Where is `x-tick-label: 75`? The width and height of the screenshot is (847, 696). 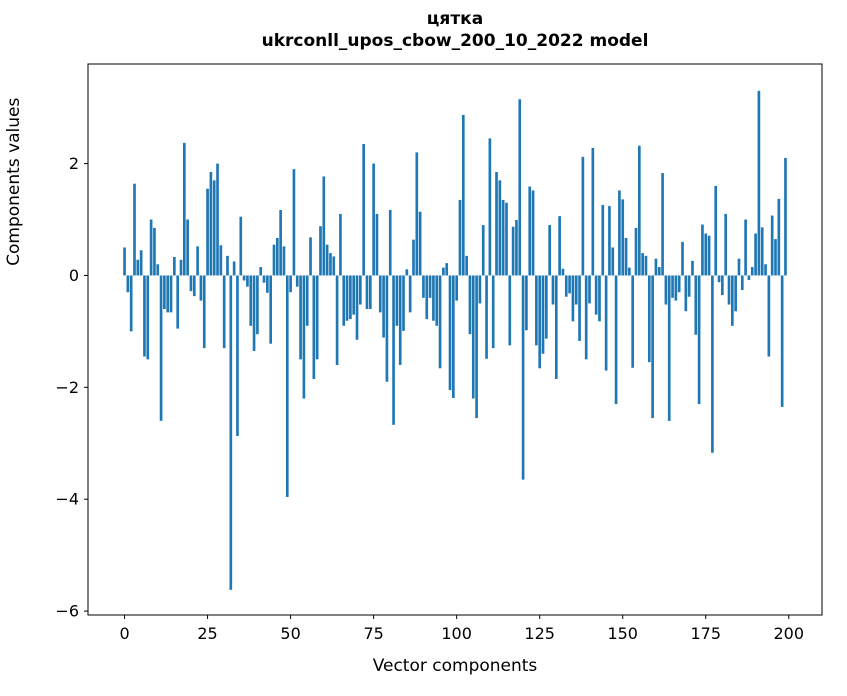
x-tick-label: 75 is located at coordinates (373, 633).